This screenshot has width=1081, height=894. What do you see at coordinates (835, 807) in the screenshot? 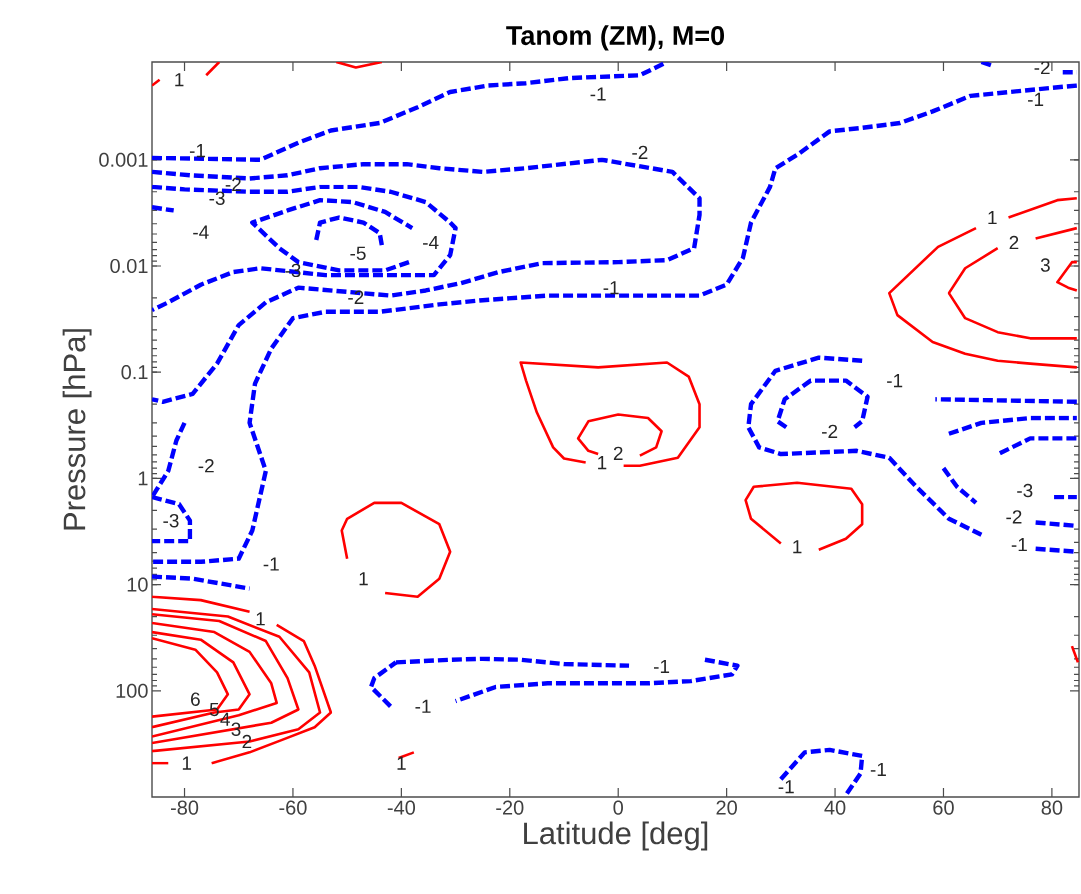
I see `x-tick-label: 40` at bounding box center [835, 807].